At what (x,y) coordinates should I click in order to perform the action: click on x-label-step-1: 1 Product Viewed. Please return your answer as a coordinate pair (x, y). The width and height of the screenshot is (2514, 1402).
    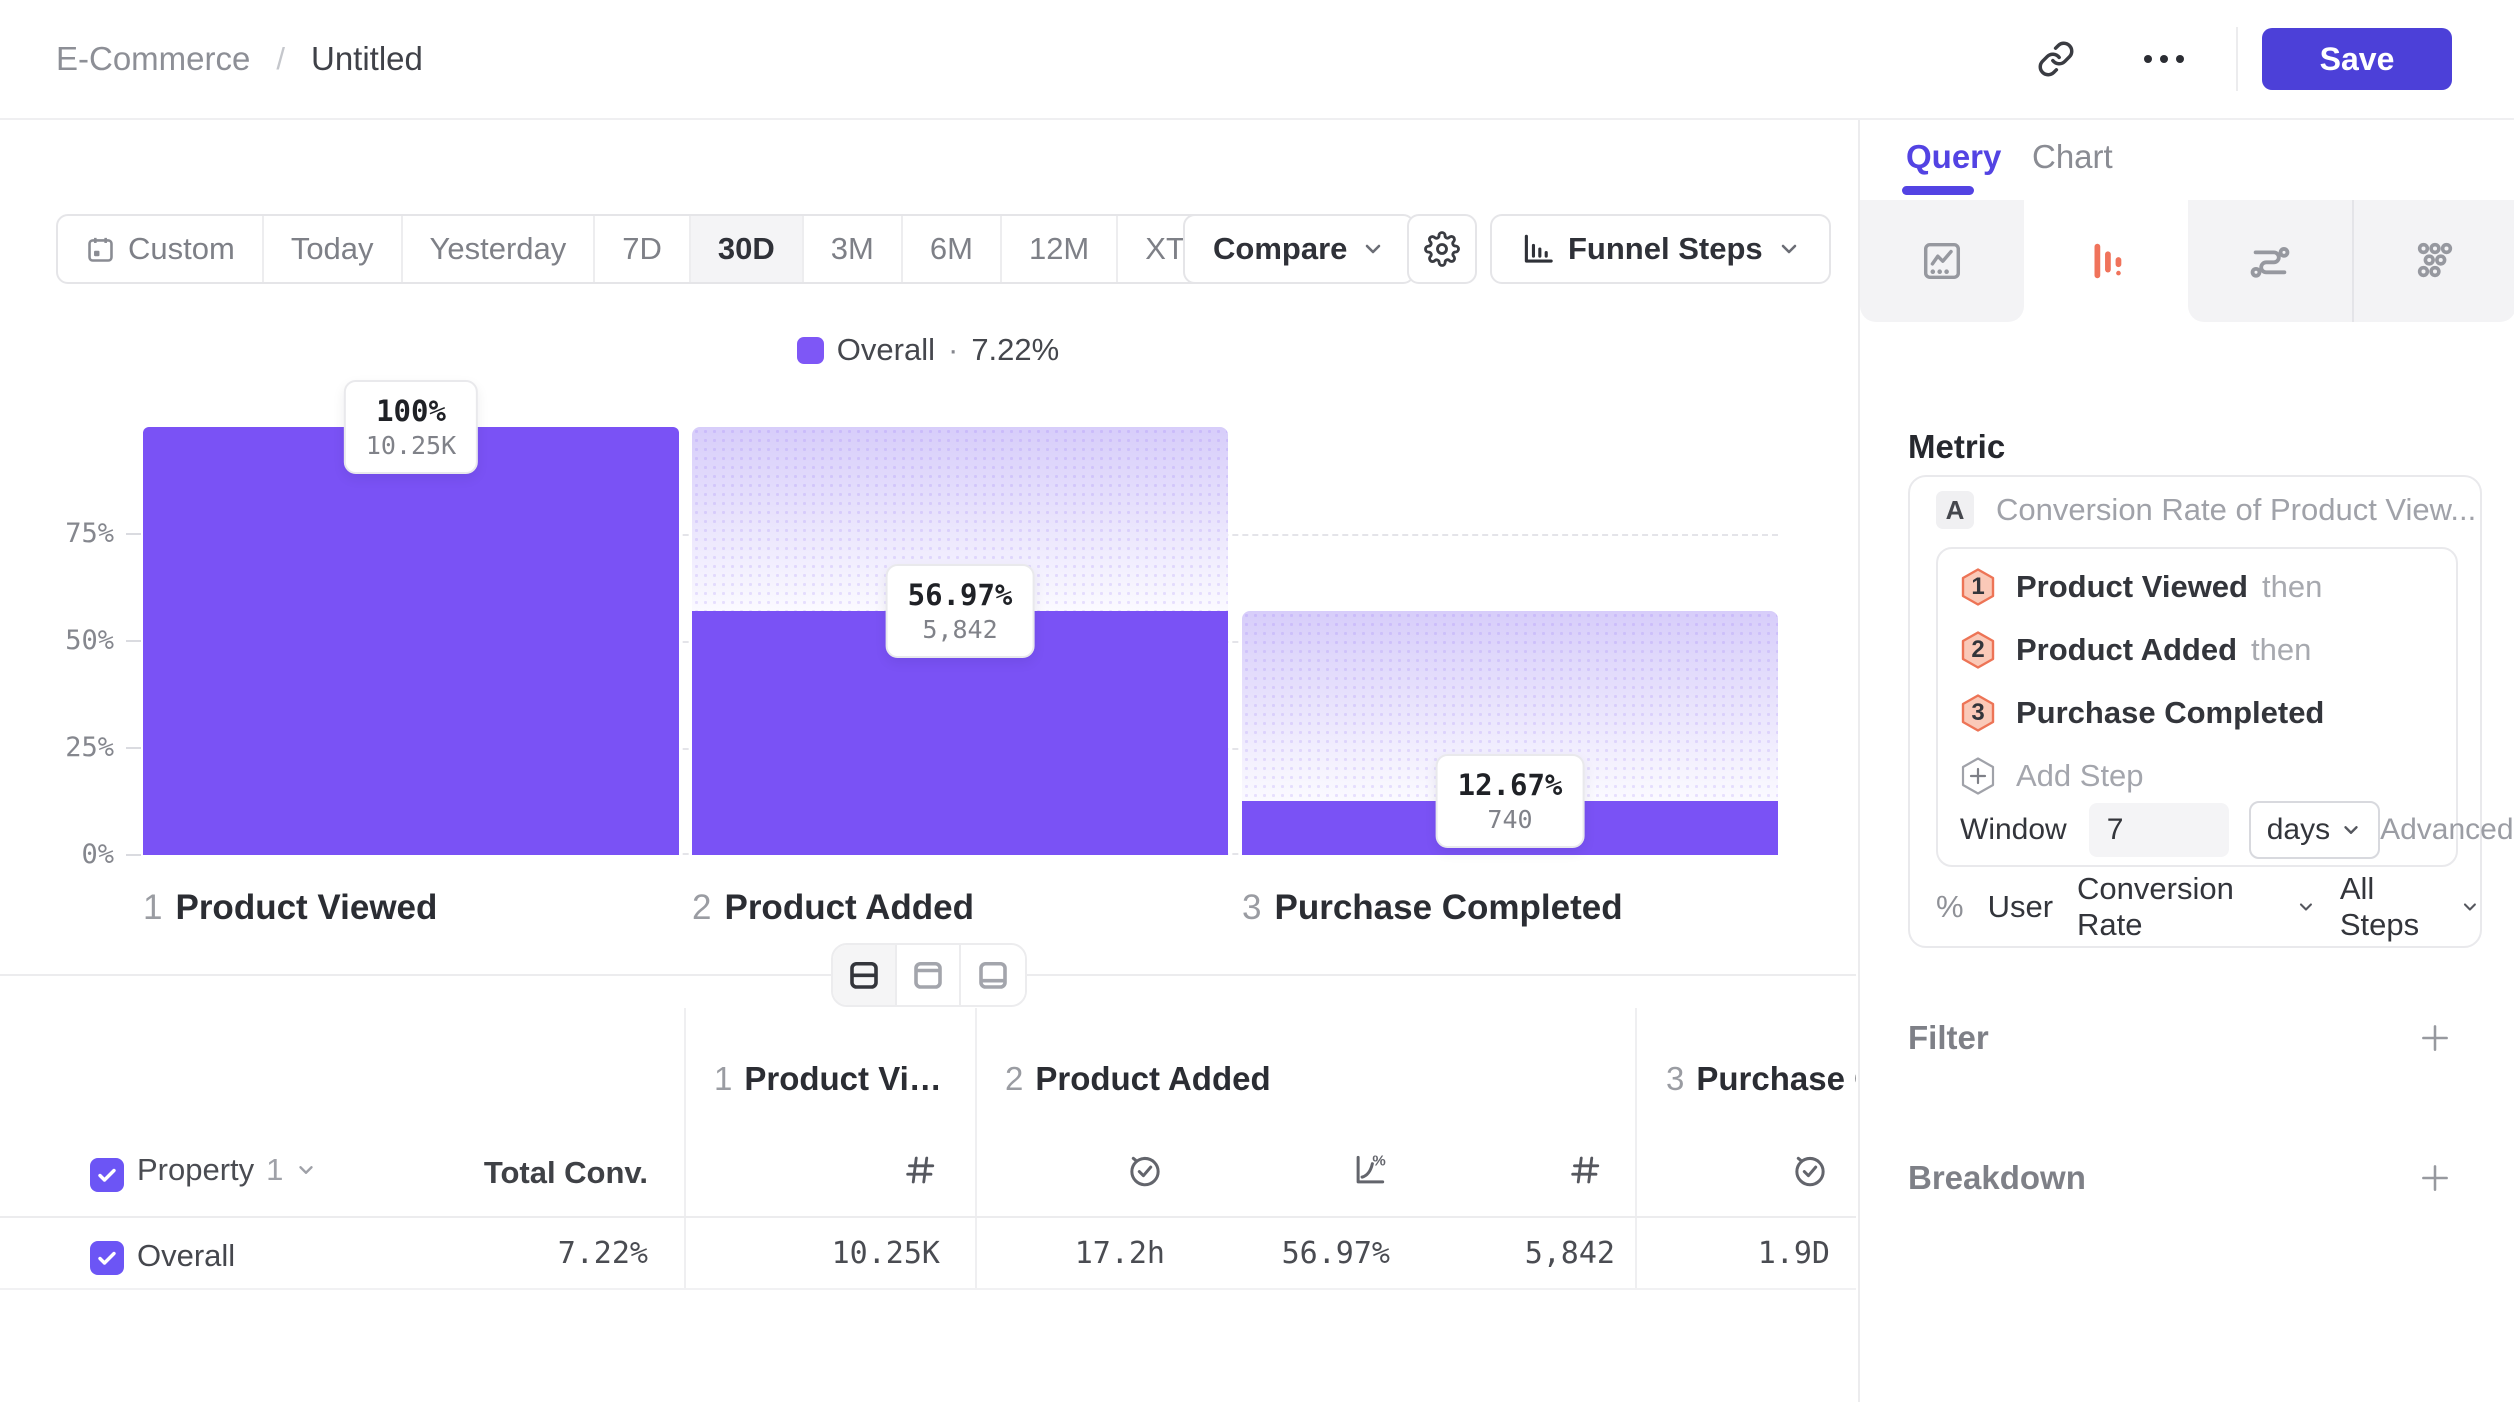
    Looking at the image, I should click on (290, 907).